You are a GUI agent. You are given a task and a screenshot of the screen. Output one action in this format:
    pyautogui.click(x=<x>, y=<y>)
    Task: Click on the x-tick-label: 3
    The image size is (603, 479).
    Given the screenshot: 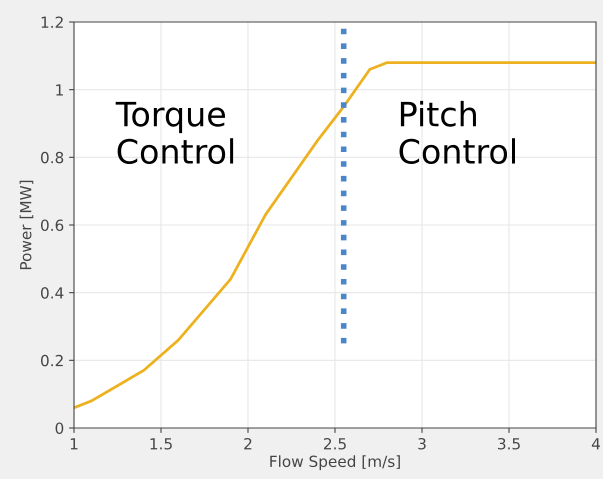 What is the action you would take?
    pyautogui.click(x=422, y=444)
    